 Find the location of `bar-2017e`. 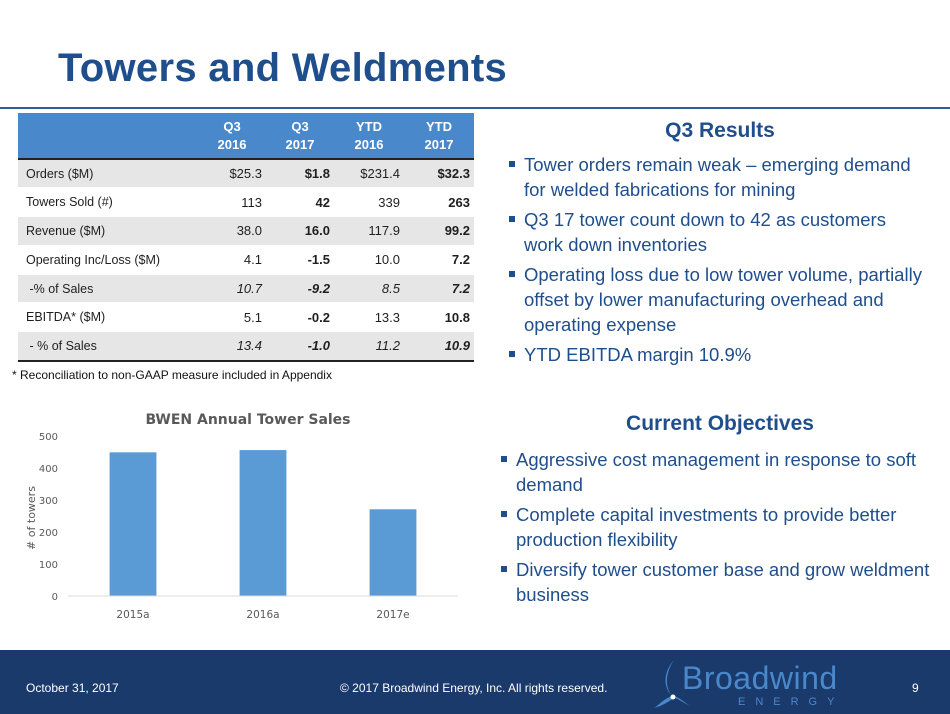

bar-2017e is located at coordinates (393, 552).